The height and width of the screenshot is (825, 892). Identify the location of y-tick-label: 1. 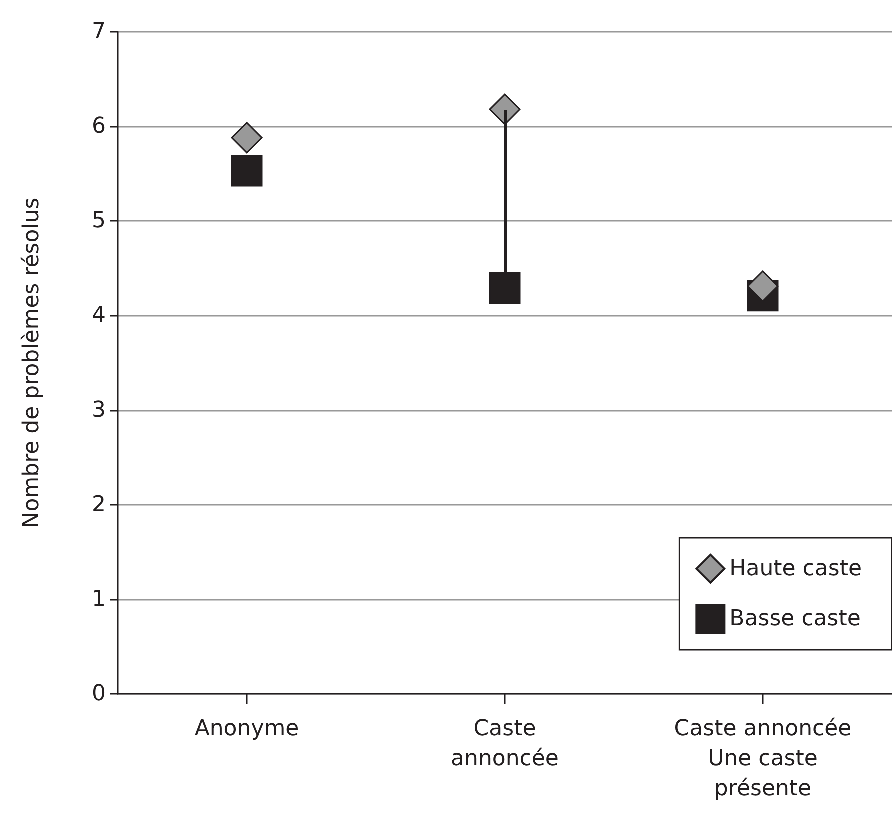
(99, 599).